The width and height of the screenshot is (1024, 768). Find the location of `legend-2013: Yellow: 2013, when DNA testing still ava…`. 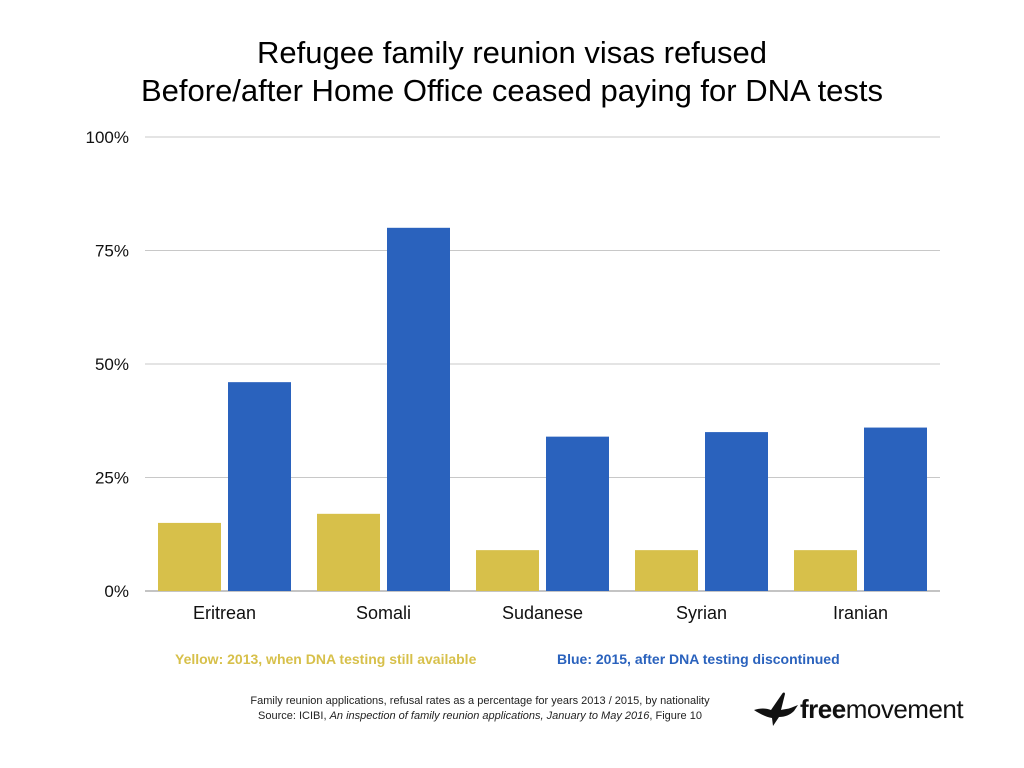

legend-2013: Yellow: 2013, when DNA testing still ava… is located at coordinates (326, 659).